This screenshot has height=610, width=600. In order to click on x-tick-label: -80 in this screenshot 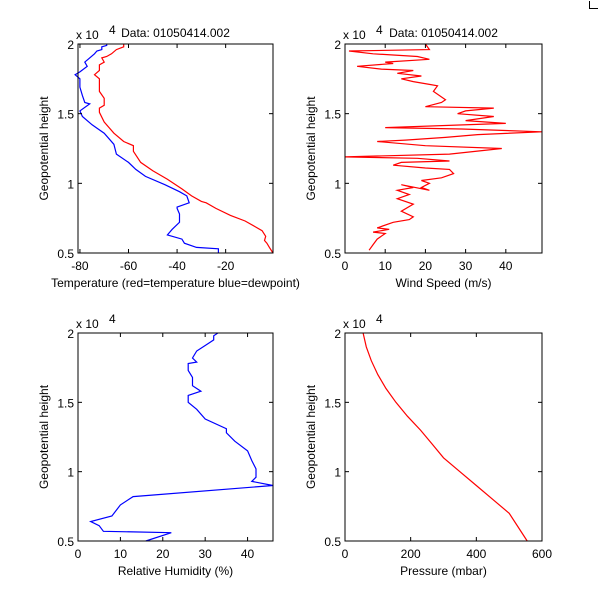, I will do `click(80, 266)`.